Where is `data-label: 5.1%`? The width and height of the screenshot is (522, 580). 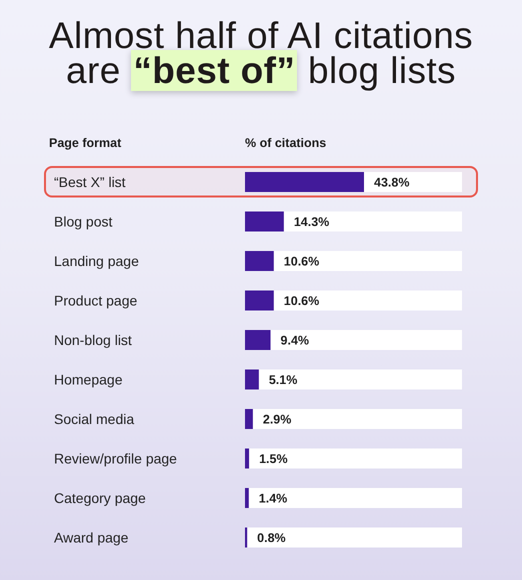 data-label: 5.1% is located at coordinates (283, 380).